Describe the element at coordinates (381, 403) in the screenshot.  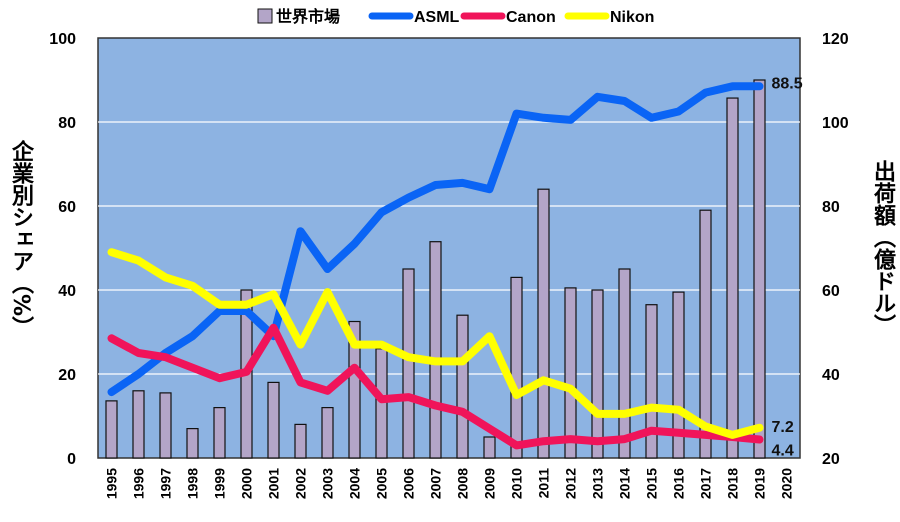
I see `bar-2005` at that location.